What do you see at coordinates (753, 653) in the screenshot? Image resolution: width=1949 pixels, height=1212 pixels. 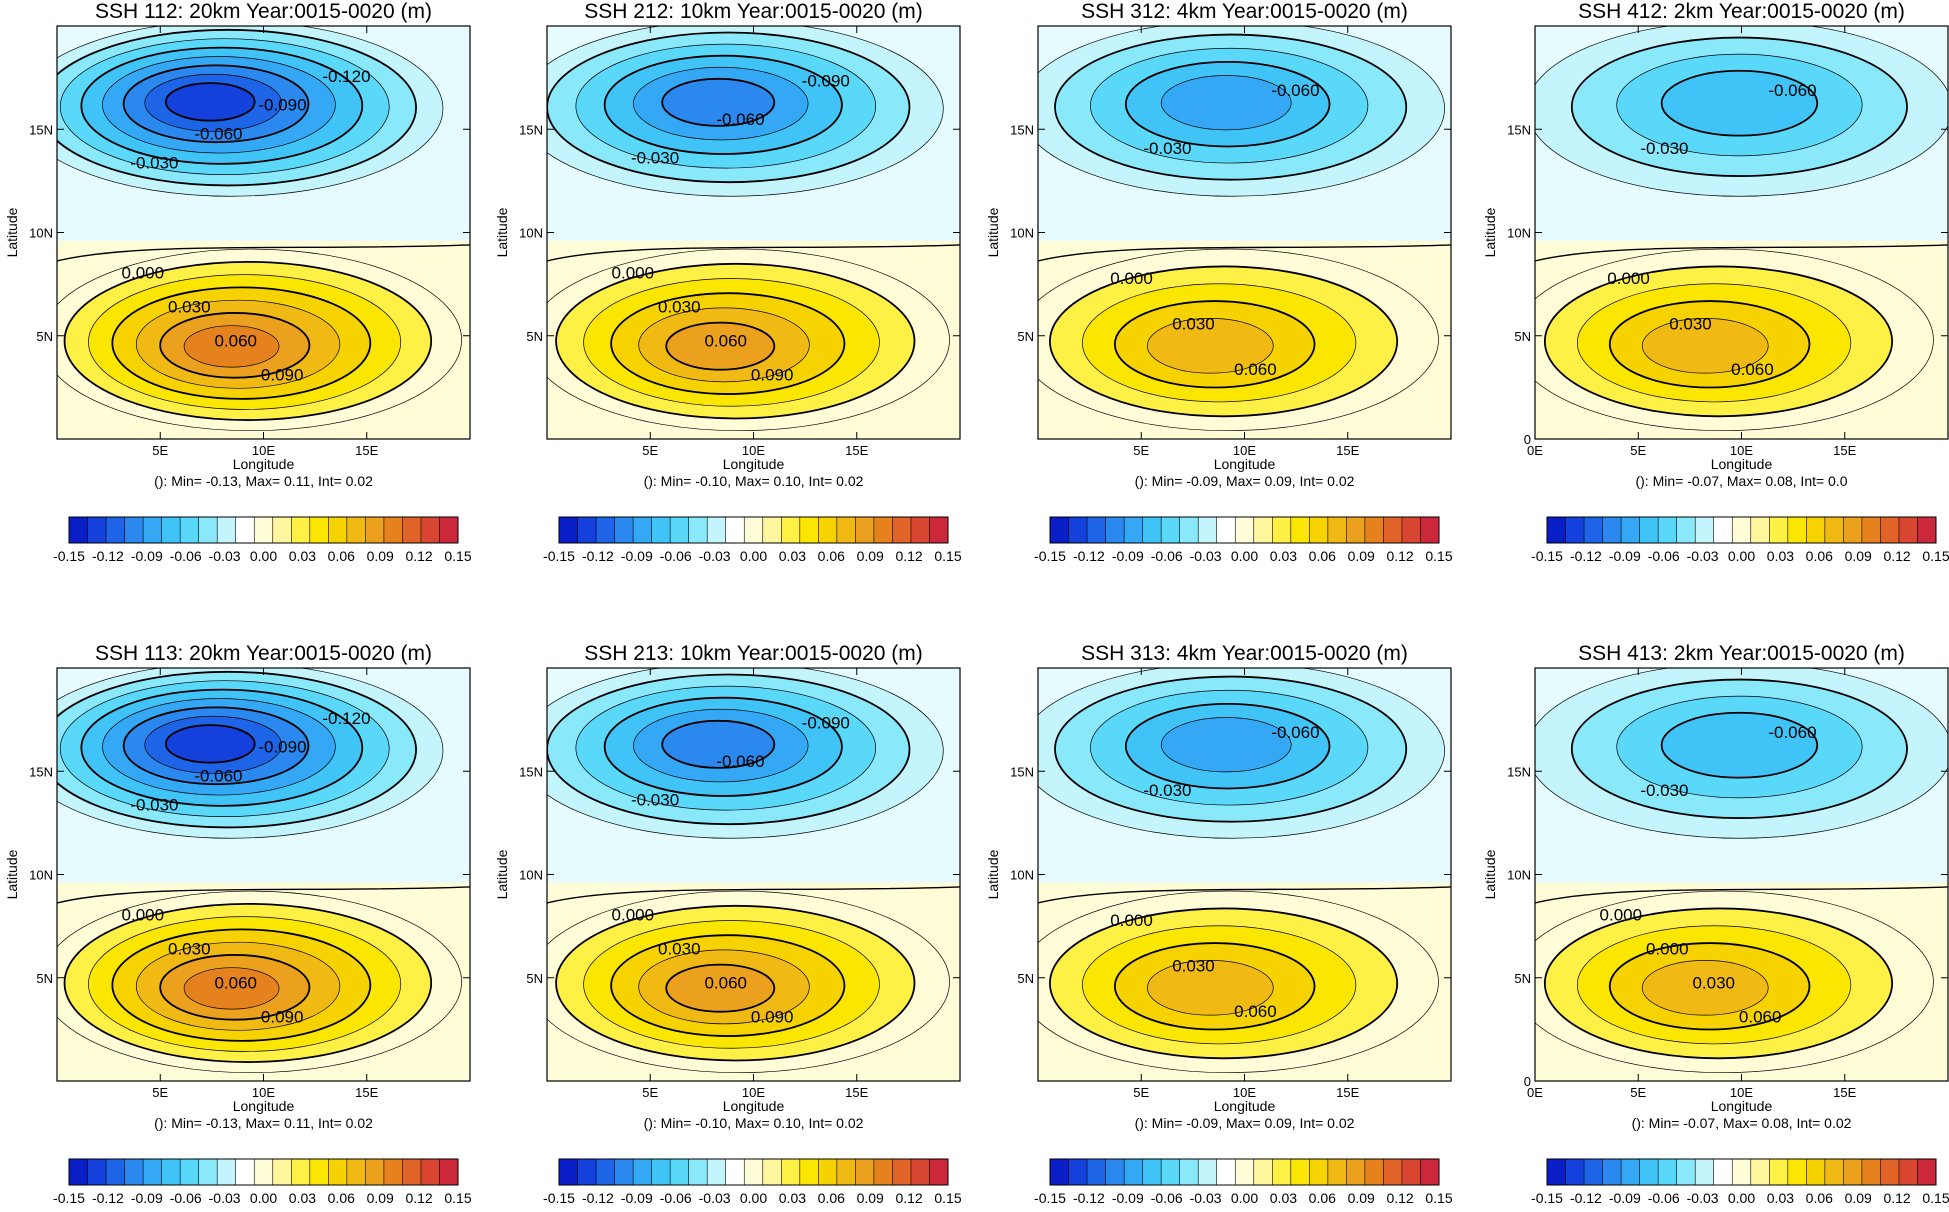 I see `panel-title: SSH 213: 10km Year:0015-0020 (m)` at bounding box center [753, 653].